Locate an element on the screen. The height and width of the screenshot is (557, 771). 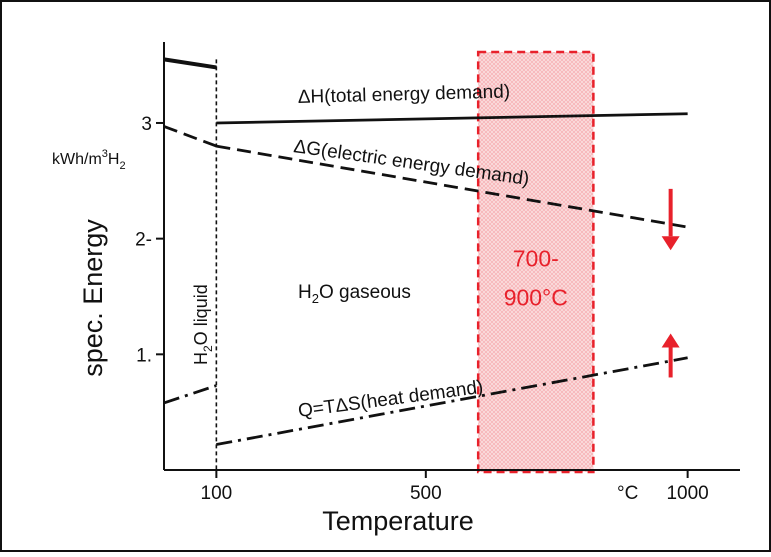
x-tick-label: 500 is located at coordinates (426, 493).